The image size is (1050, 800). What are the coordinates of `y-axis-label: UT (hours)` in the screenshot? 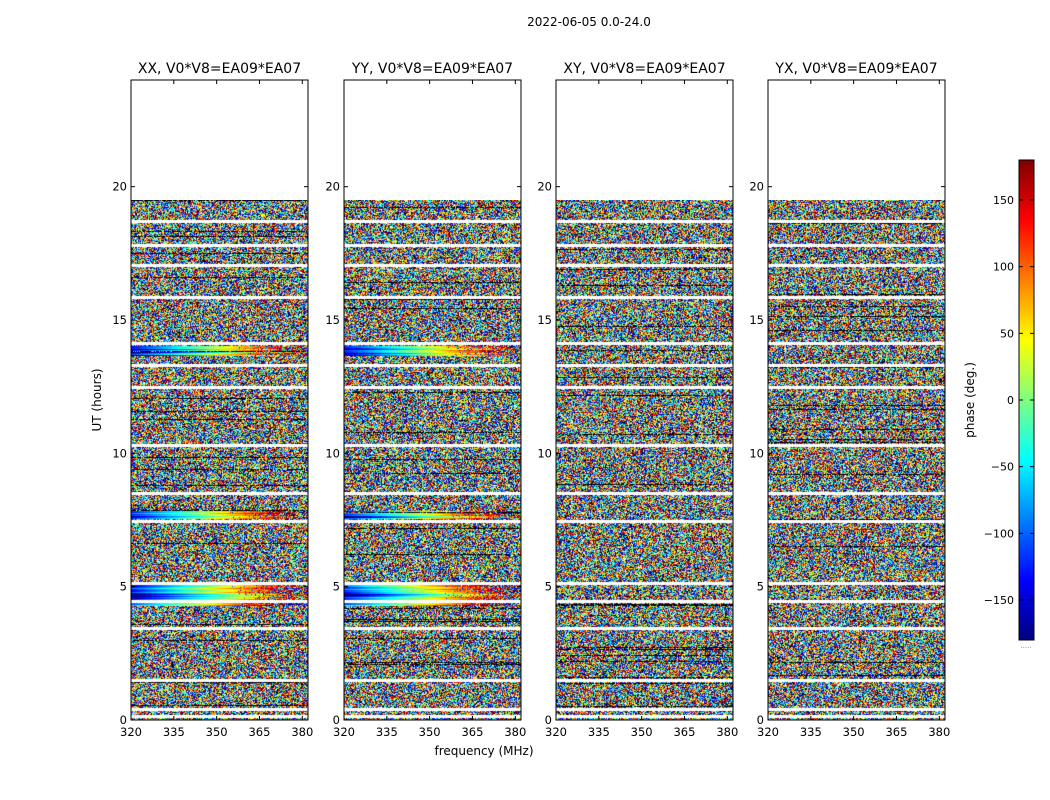 It's located at (97, 399).